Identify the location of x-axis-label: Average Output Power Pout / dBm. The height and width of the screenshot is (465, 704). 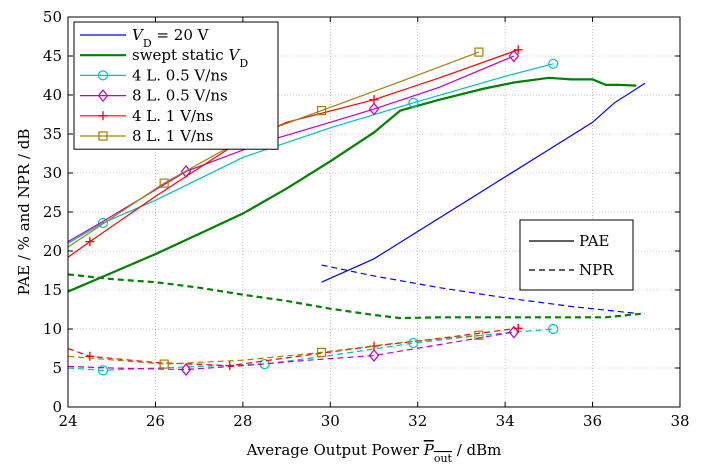
(374, 453).